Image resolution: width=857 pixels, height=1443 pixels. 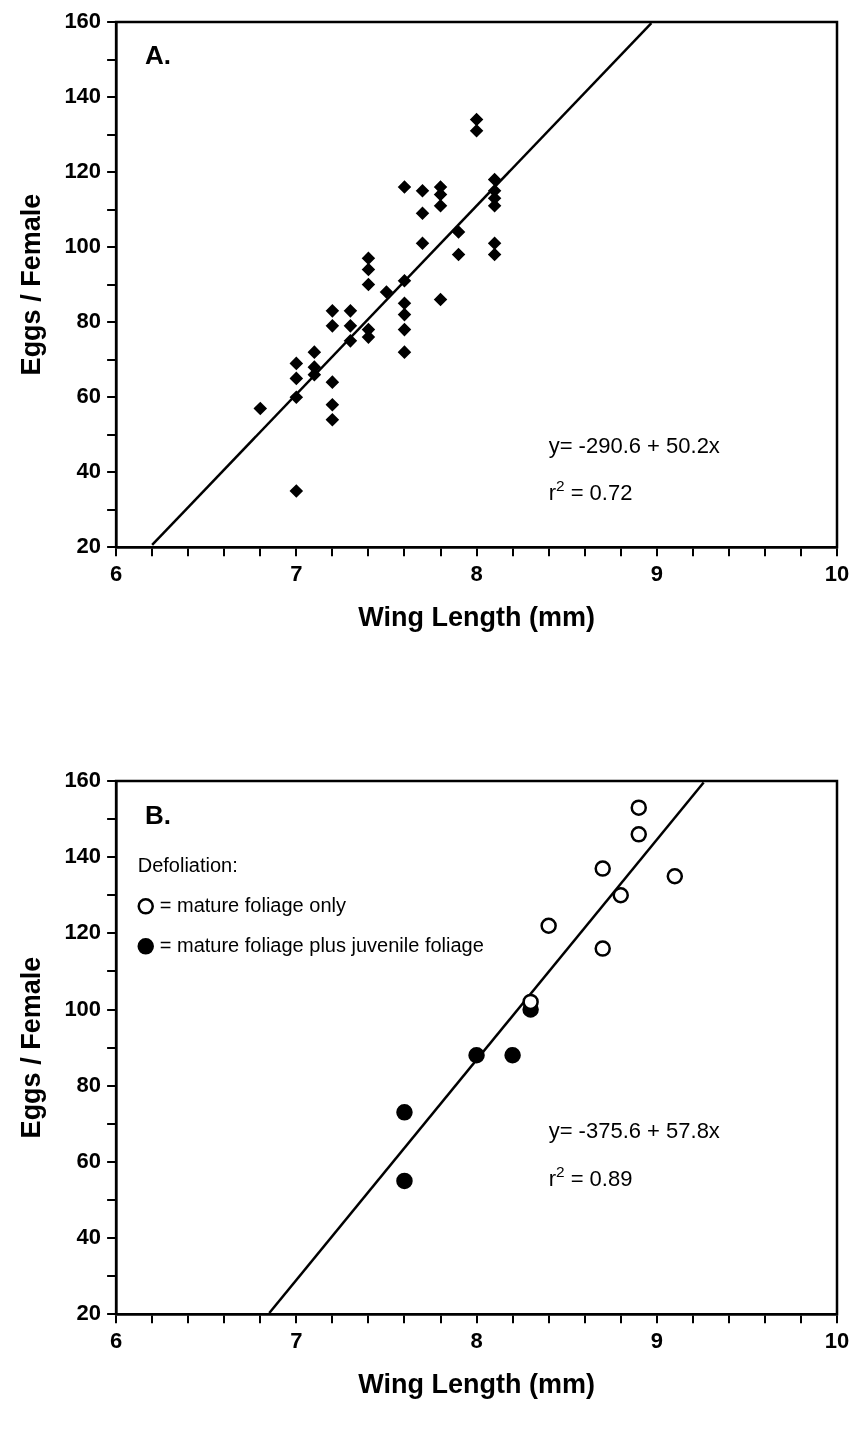 What do you see at coordinates (157, 814) in the screenshot?
I see `annotation: B.` at bounding box center [157, 814].